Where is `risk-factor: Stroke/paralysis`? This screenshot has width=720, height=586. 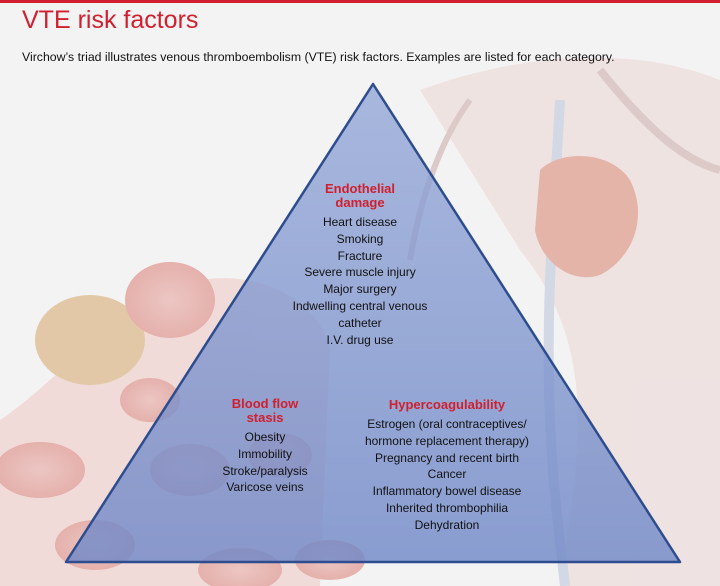
risk-factor: Stroke/paralysis is located at coordinates (265, 470).